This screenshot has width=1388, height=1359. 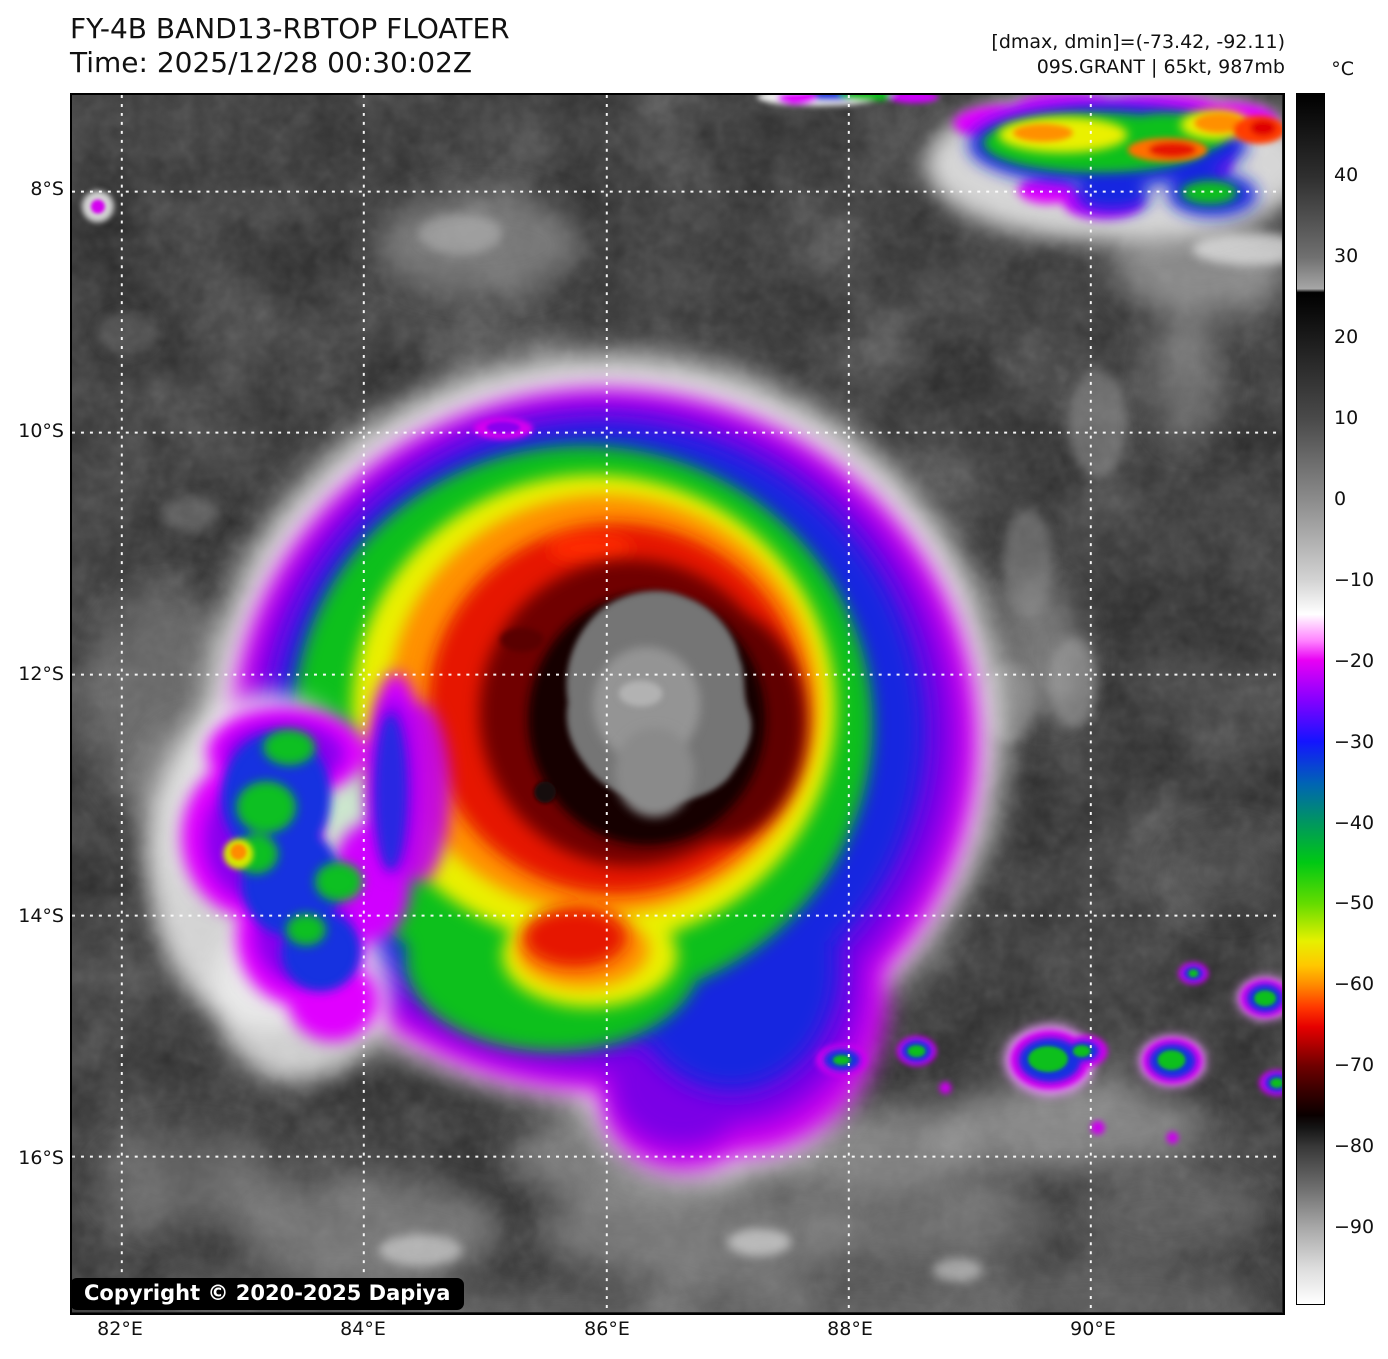 I want to click on dmax-dmin-readout: [dmax, dmin]=(-73.42, -92.11), so click(x=1138, y=42).